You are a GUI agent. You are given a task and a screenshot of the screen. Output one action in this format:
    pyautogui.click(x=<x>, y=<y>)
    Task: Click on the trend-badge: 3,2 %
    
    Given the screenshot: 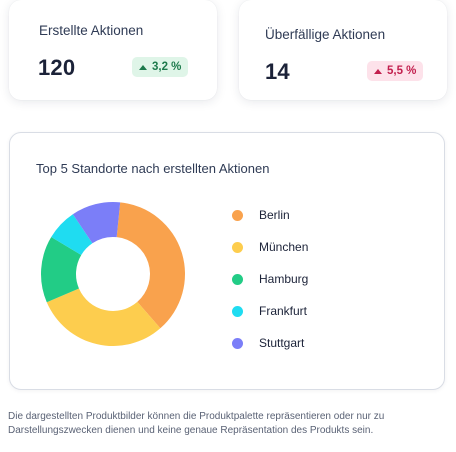 What is the action you would take?
    pyautogui.click(x=160, y=67)
    